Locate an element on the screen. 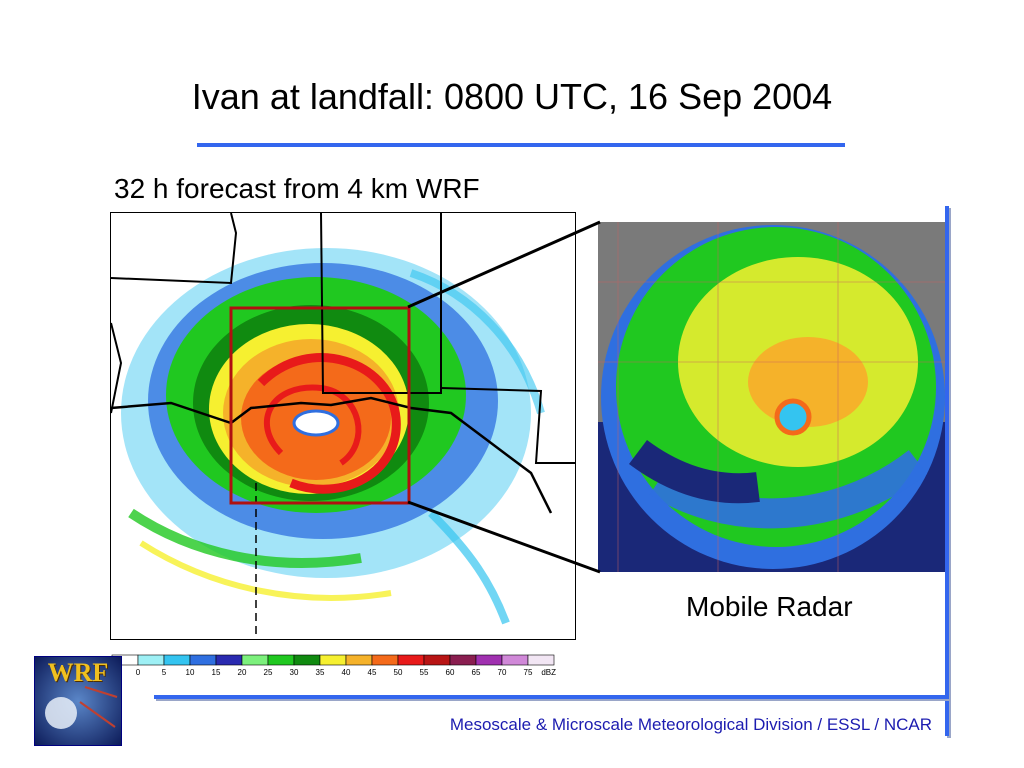 The image size is (1024, 768). colorbar-tick-label: 70 is located at coordinates (502, 672).